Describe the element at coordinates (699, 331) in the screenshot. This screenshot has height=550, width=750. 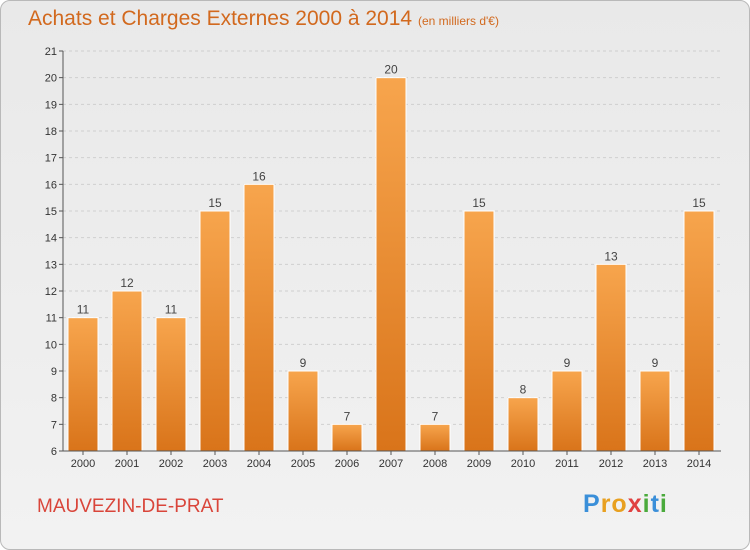
I see `bar-2014` at that location.